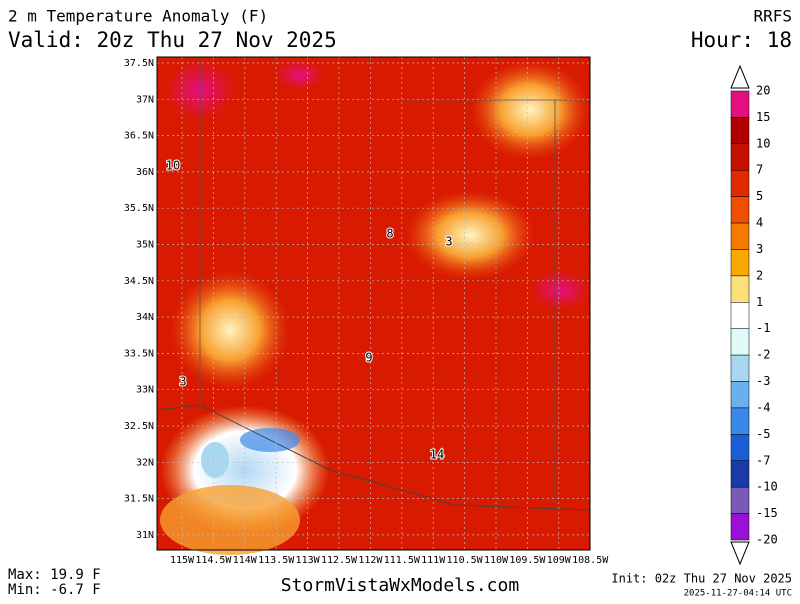 The image size is (800, 604). I want to click on colorbar-label: -7, so click(763, 460).